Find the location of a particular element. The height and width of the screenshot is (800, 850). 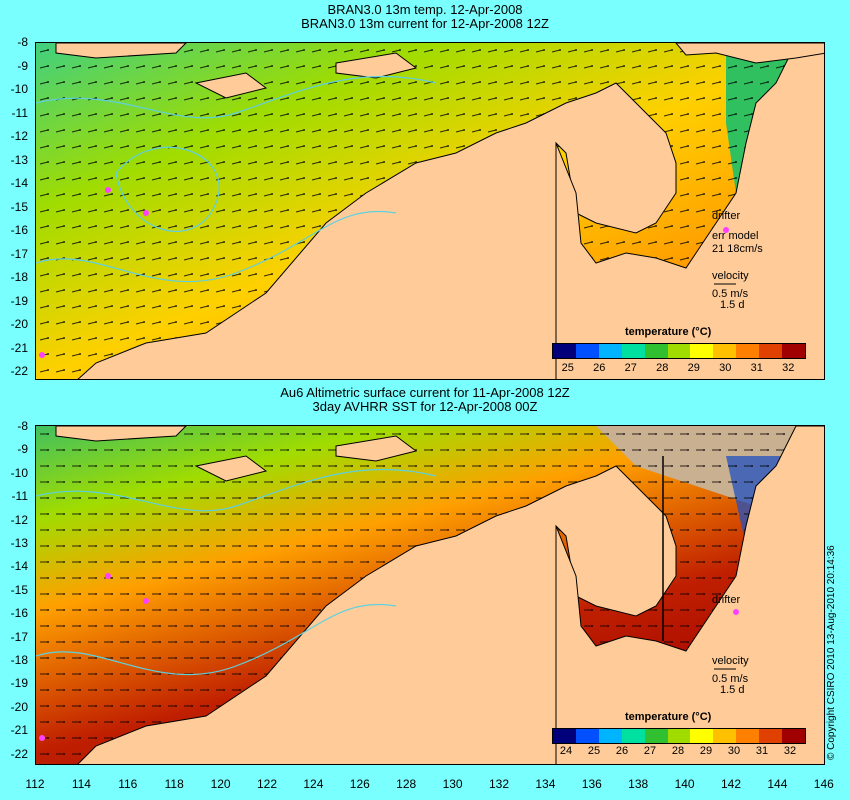

colorbar-tick-label: 28 is located at coordinates (662, 368).